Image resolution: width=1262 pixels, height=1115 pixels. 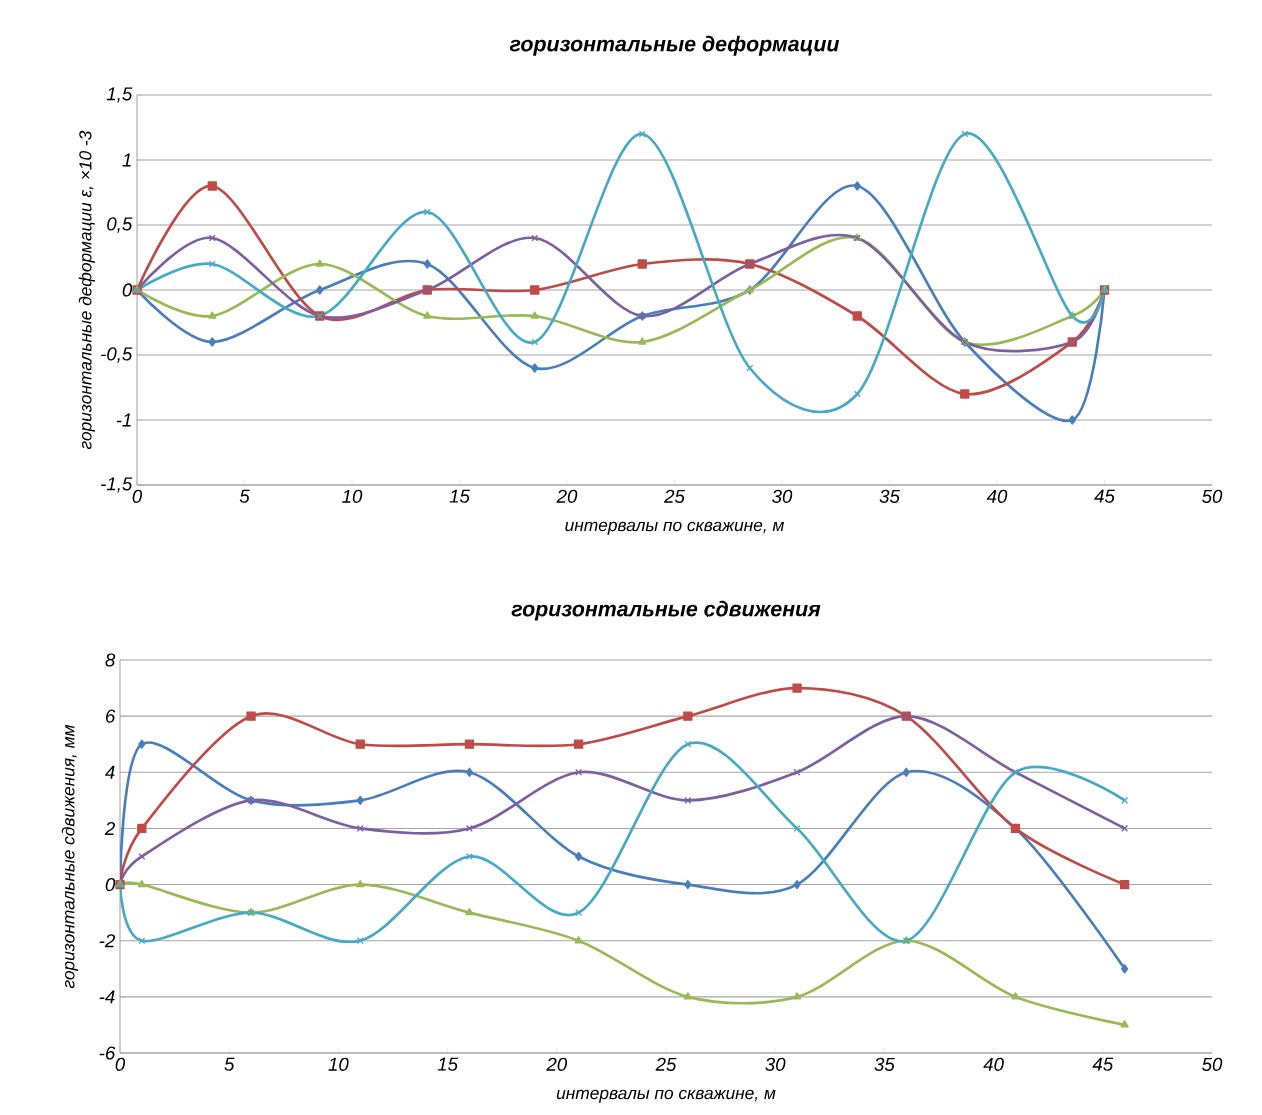 I want to click on y-tick-label: 2, so click(x=110, y=828).